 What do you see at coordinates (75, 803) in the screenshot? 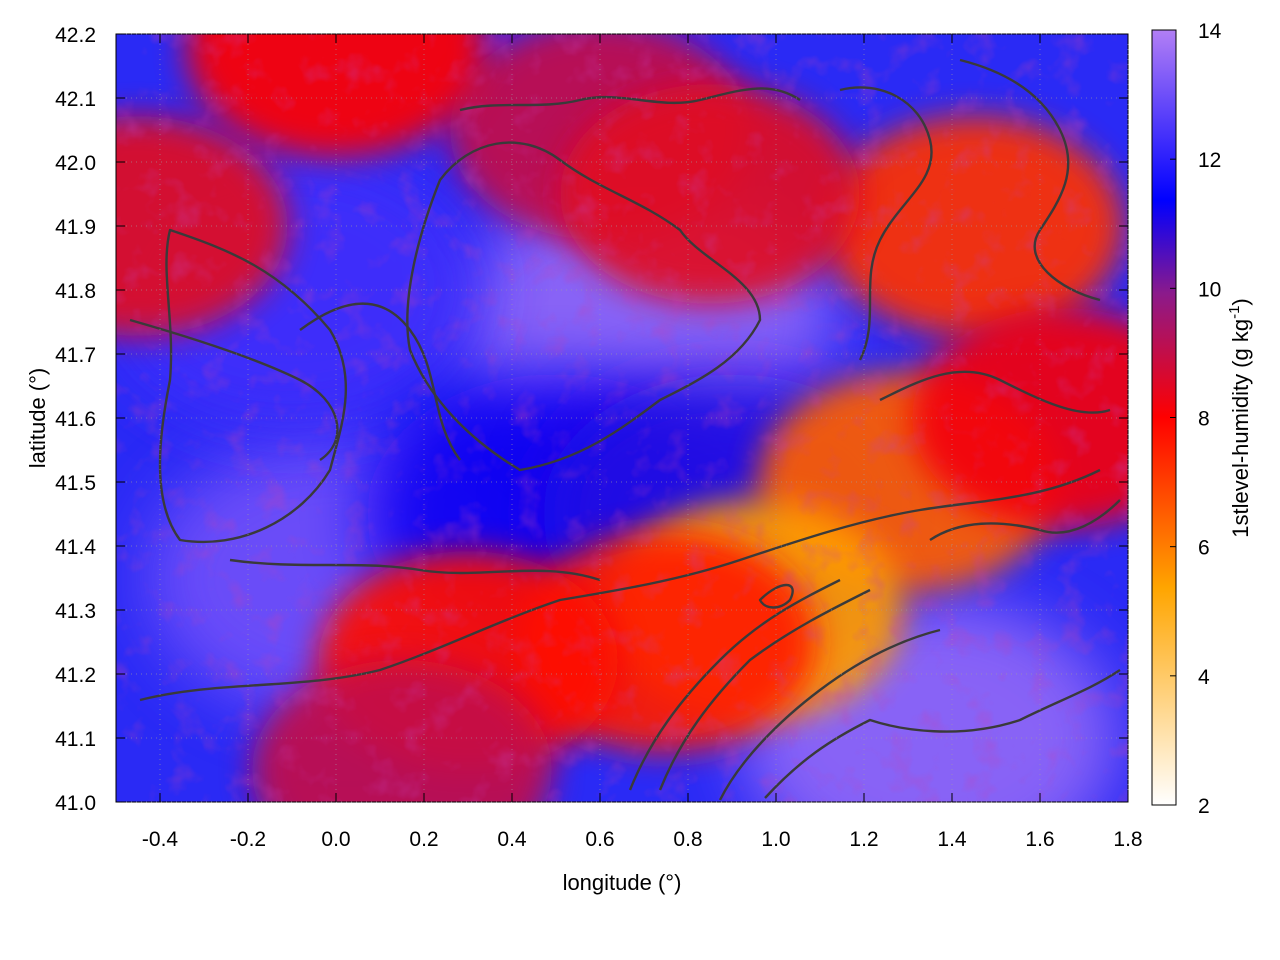
I see `y-tick-label: 41.0` at bounding box center [75, 803].